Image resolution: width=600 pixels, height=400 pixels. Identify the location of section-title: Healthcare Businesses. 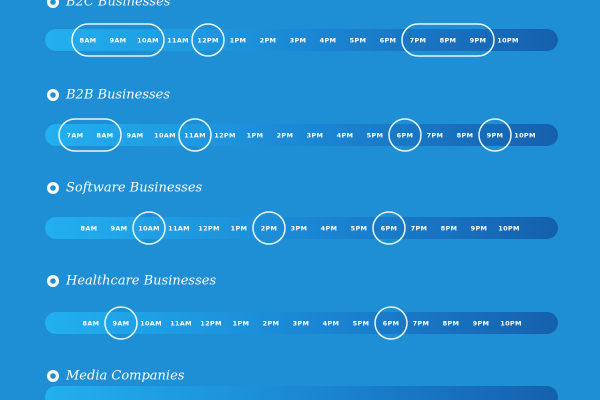
(140, 281).